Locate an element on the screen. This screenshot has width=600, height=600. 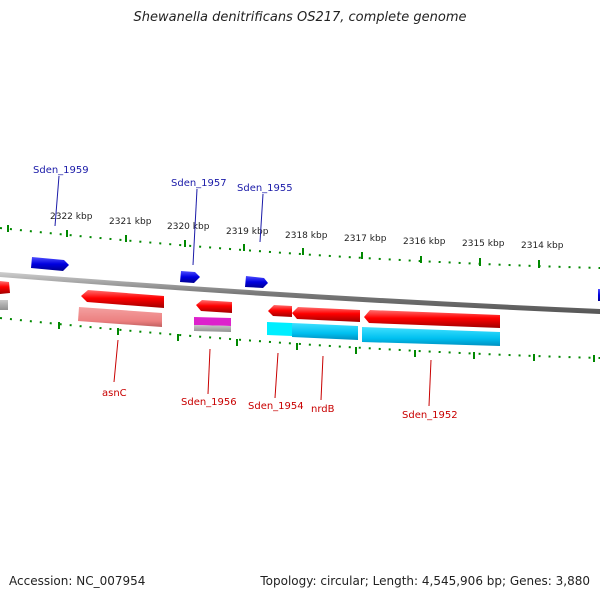
secondary-features is located at coordinates (250, 323).